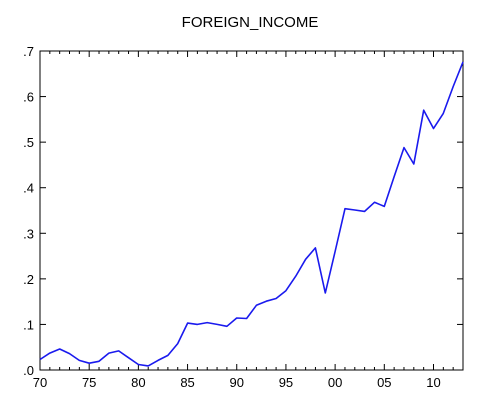  What do you see at coordinates (28, 233) in the screenshot?
I see `y-tick-label: .3` at bounding box center [28, 233].